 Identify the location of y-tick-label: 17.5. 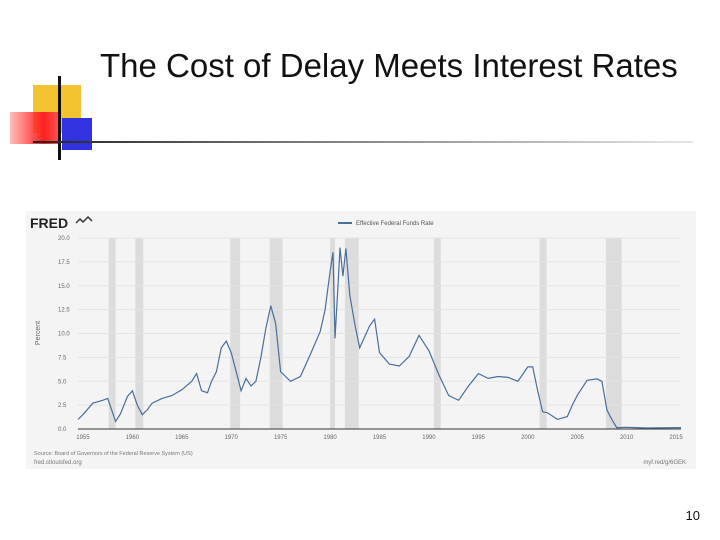
(64, 263).